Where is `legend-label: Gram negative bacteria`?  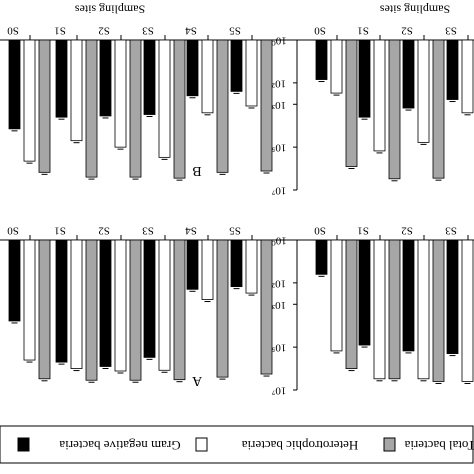 legend-label: Gram negative bacteria is located at coordinates (119, 445).